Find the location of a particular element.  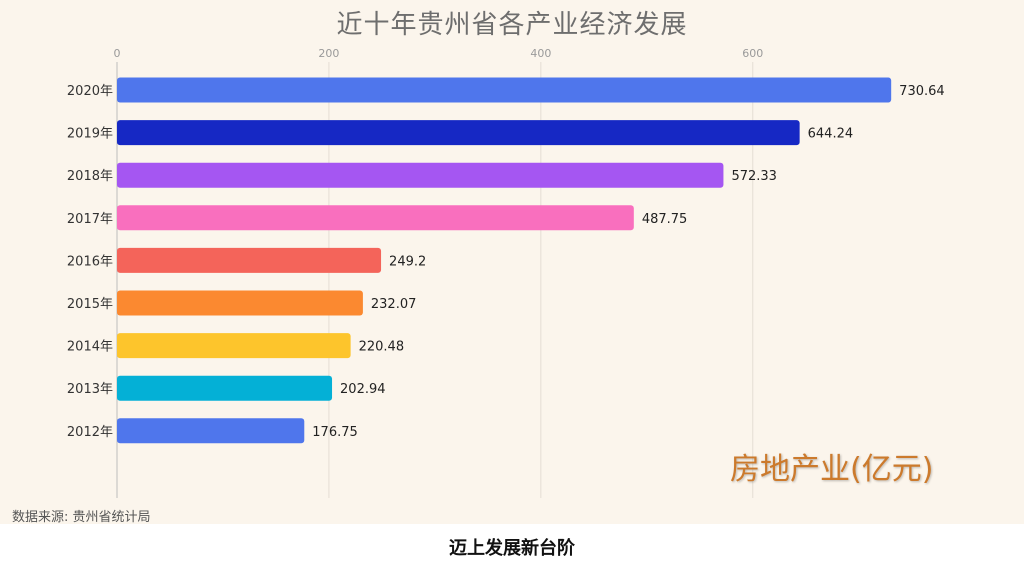

value-label: 220.48 is located at coordinates (382, 347).